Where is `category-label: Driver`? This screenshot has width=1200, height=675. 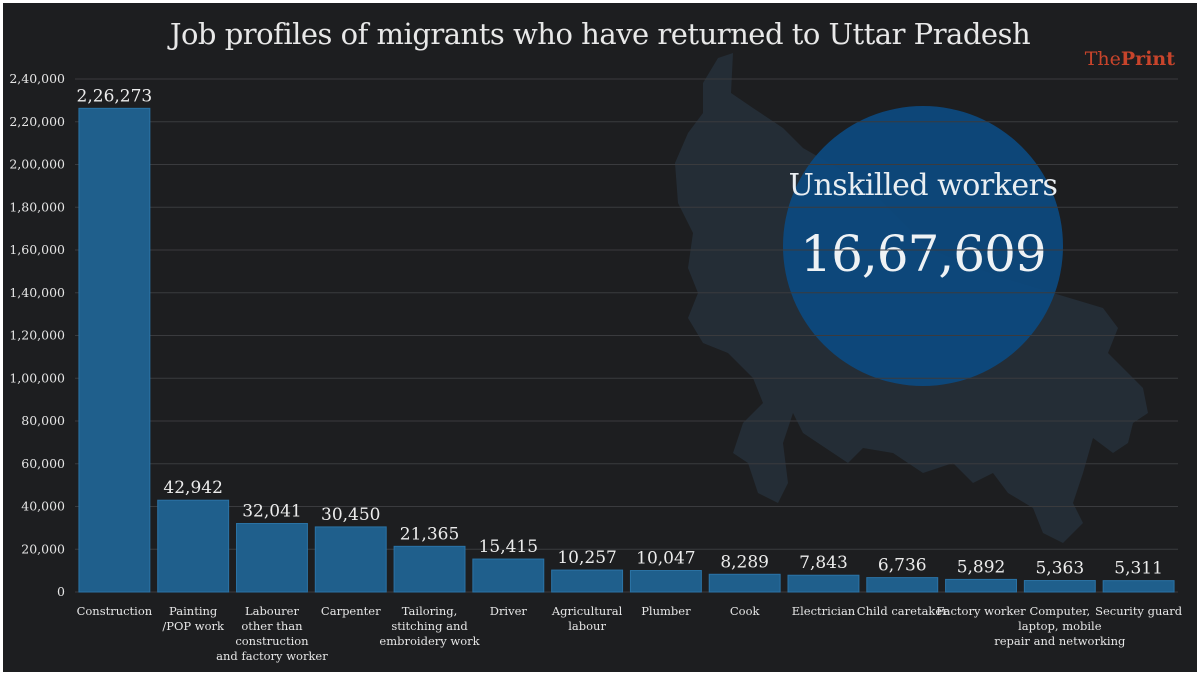
category-label: Driver is located at coordinates (509, 611).